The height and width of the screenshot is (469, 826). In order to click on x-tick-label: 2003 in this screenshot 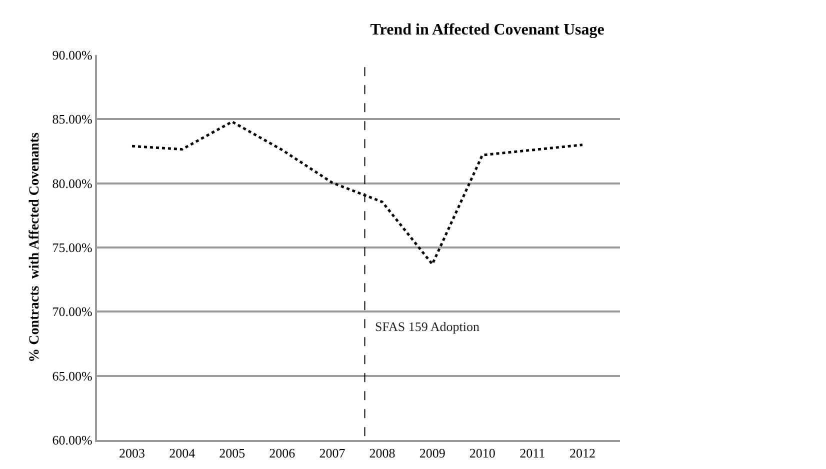, I will do `click(132, 453)`.